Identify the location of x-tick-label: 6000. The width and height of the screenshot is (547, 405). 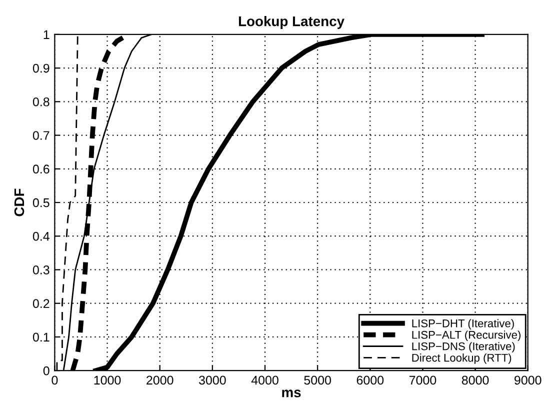
(370, 380).